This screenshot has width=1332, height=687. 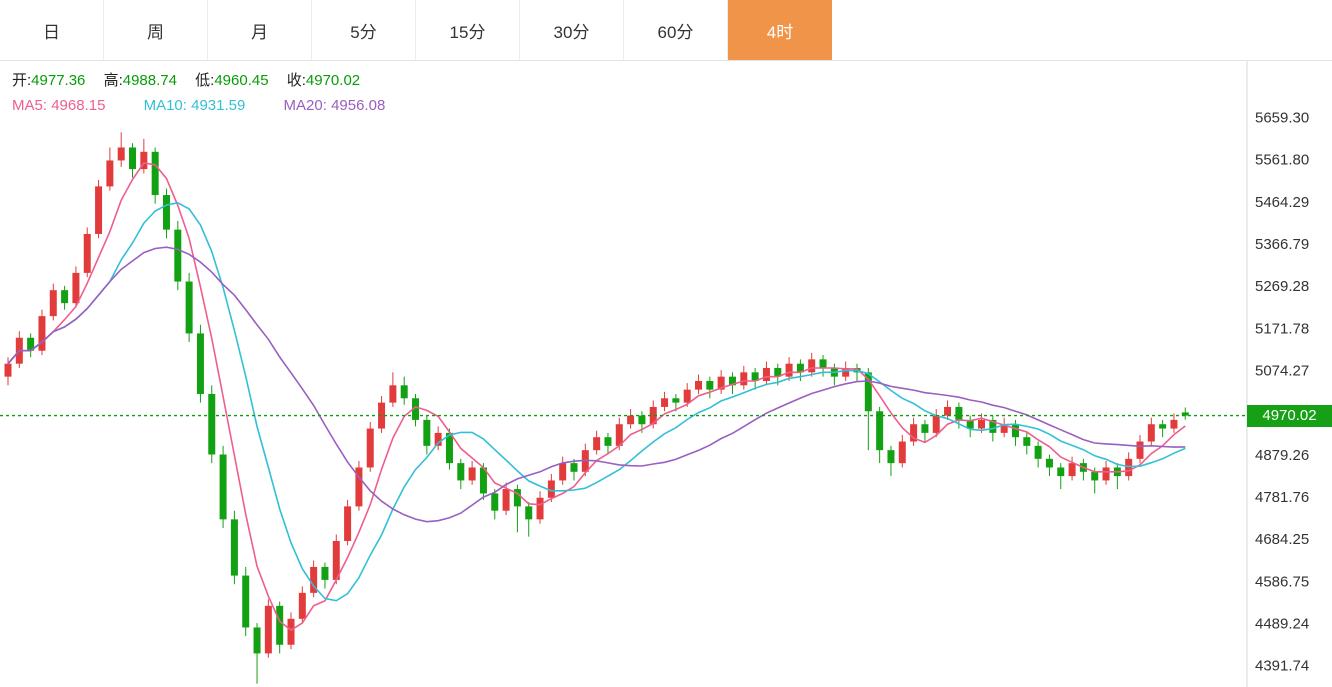 What do you see at coordinates (156, 30) in the screenshot?
I see `tab-week: 周` at bounding box center [156, 30].